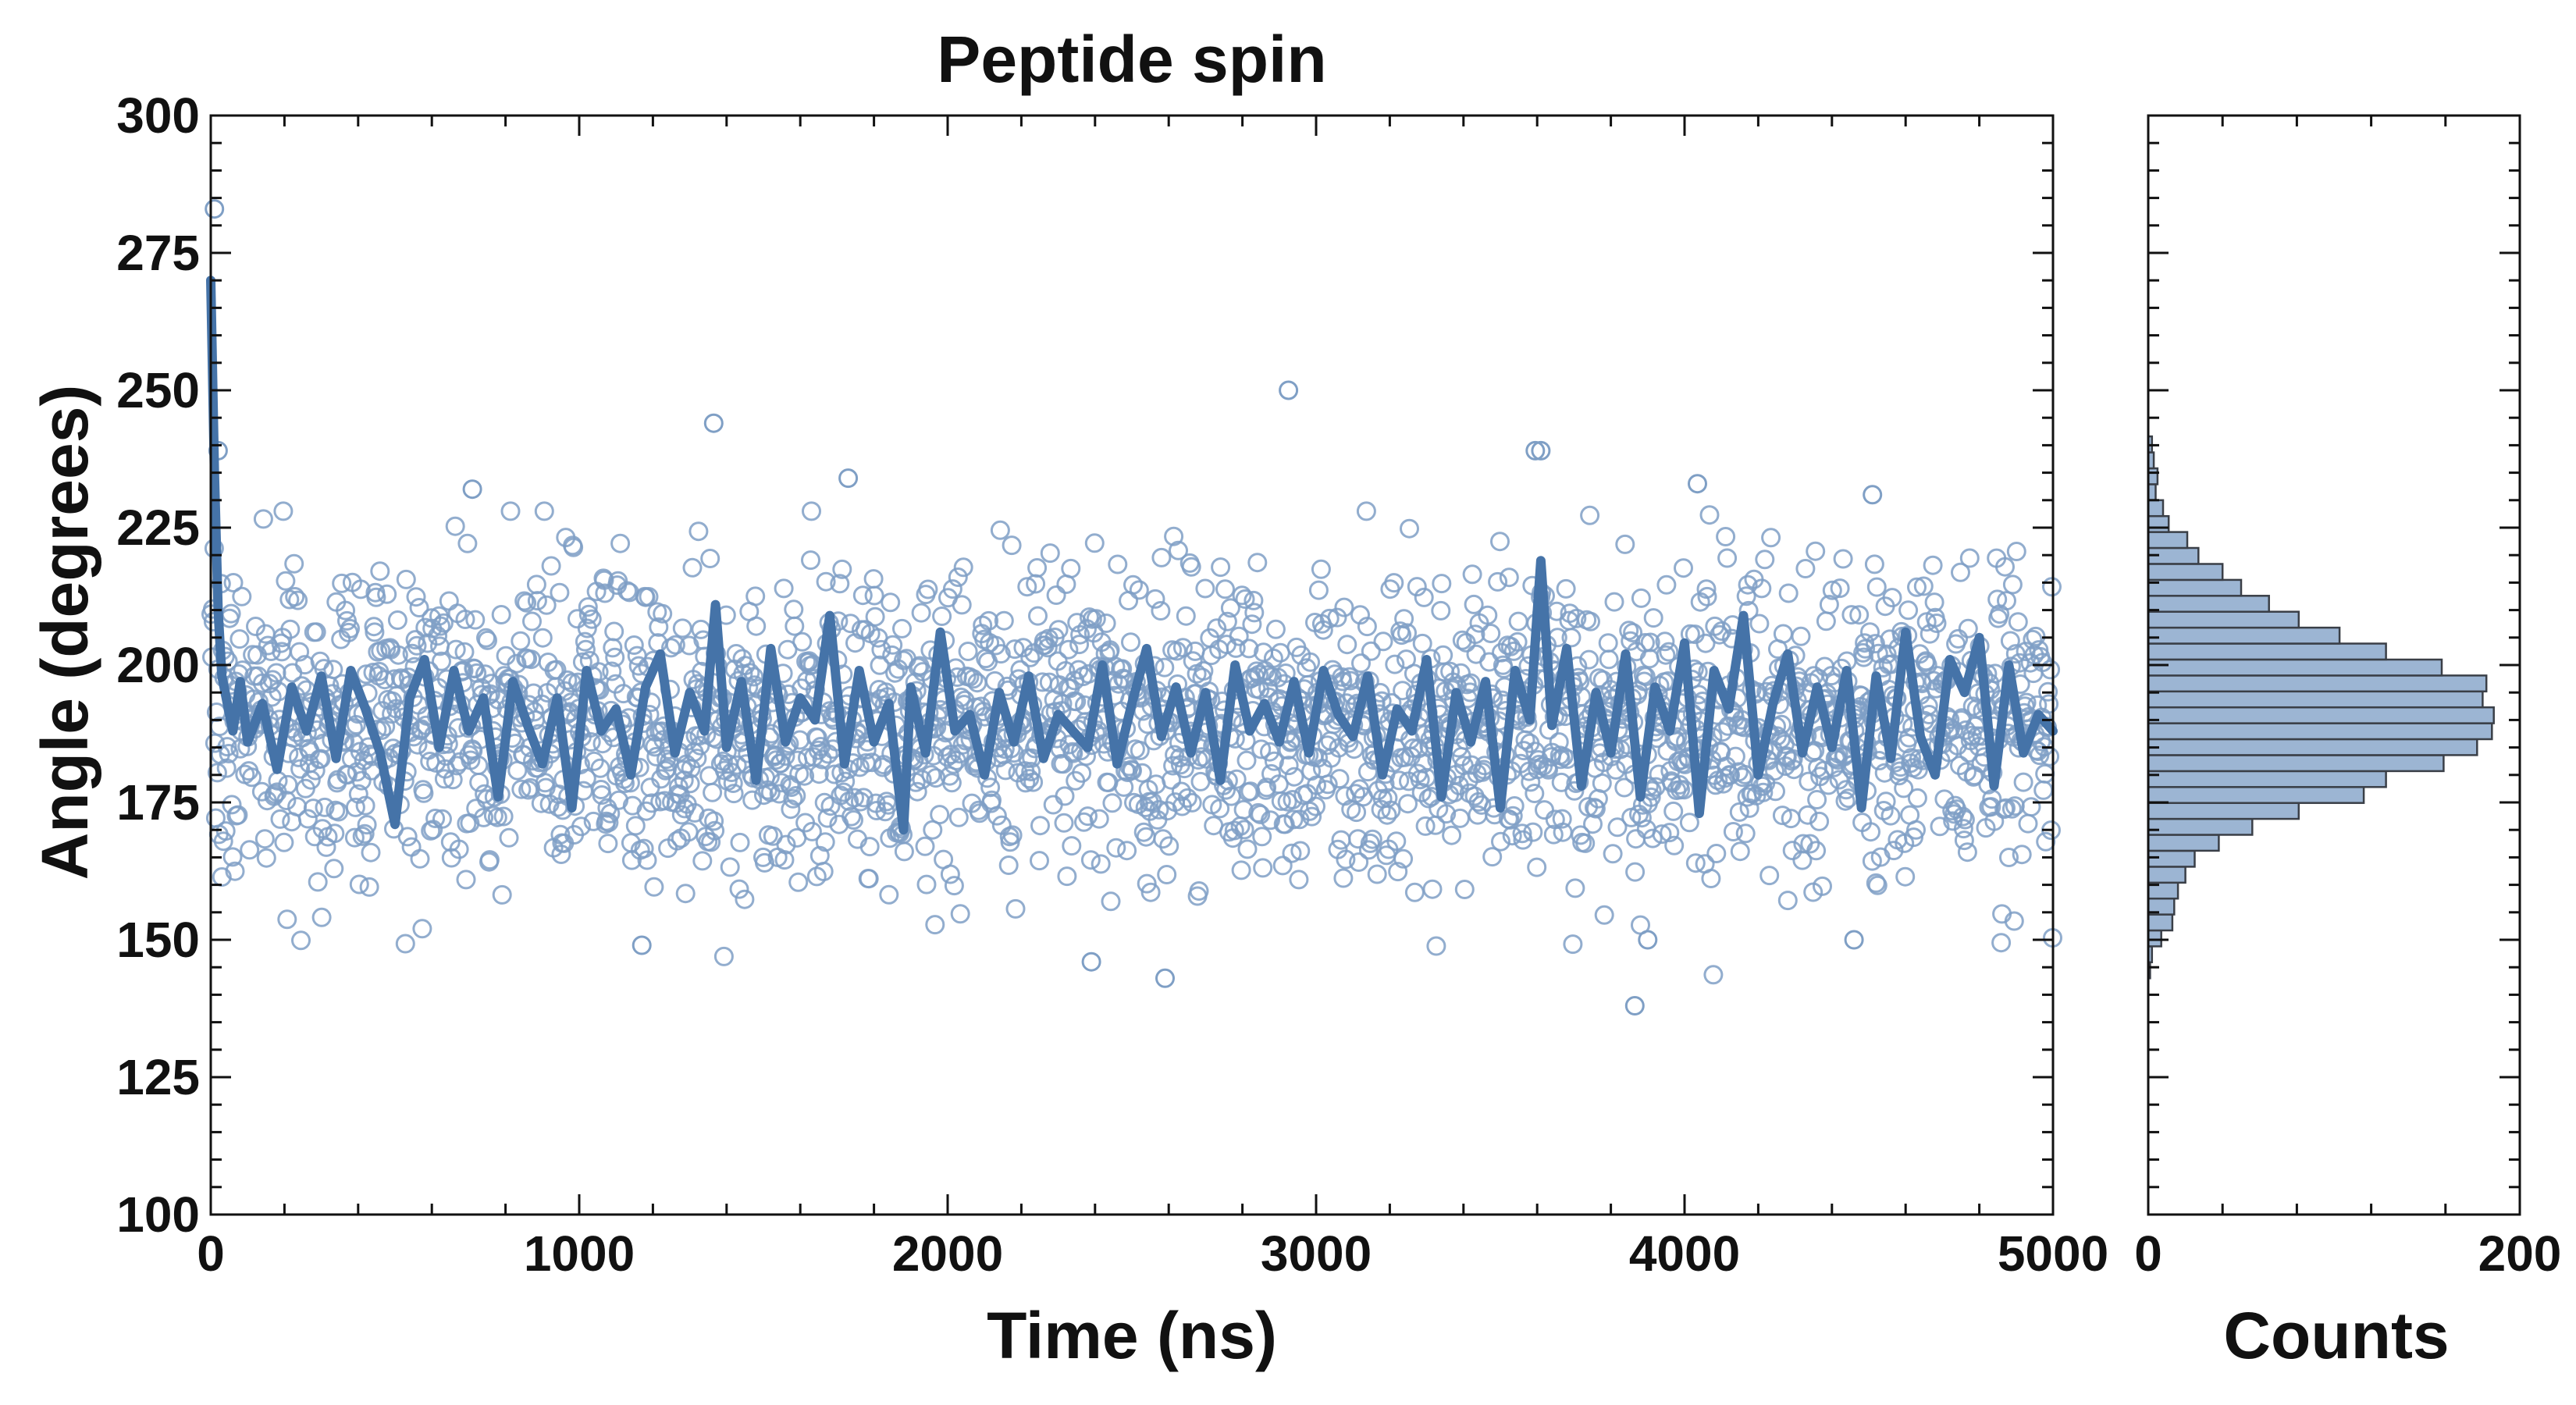 The height and width of the screenshot is (1405, 2576). Describe the element at coordinates (2347, 1253) in the screenshot. I see `histogram-tick-labels: 0 200` at that location.